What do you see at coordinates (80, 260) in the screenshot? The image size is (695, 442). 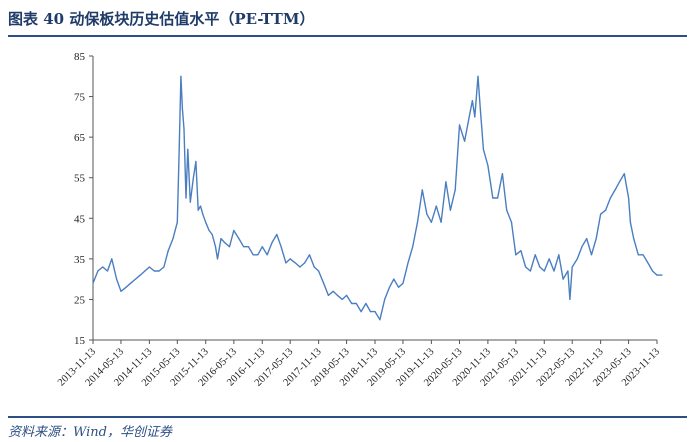 I see `y-tick-label: 35` at bounding box center [80, 260].